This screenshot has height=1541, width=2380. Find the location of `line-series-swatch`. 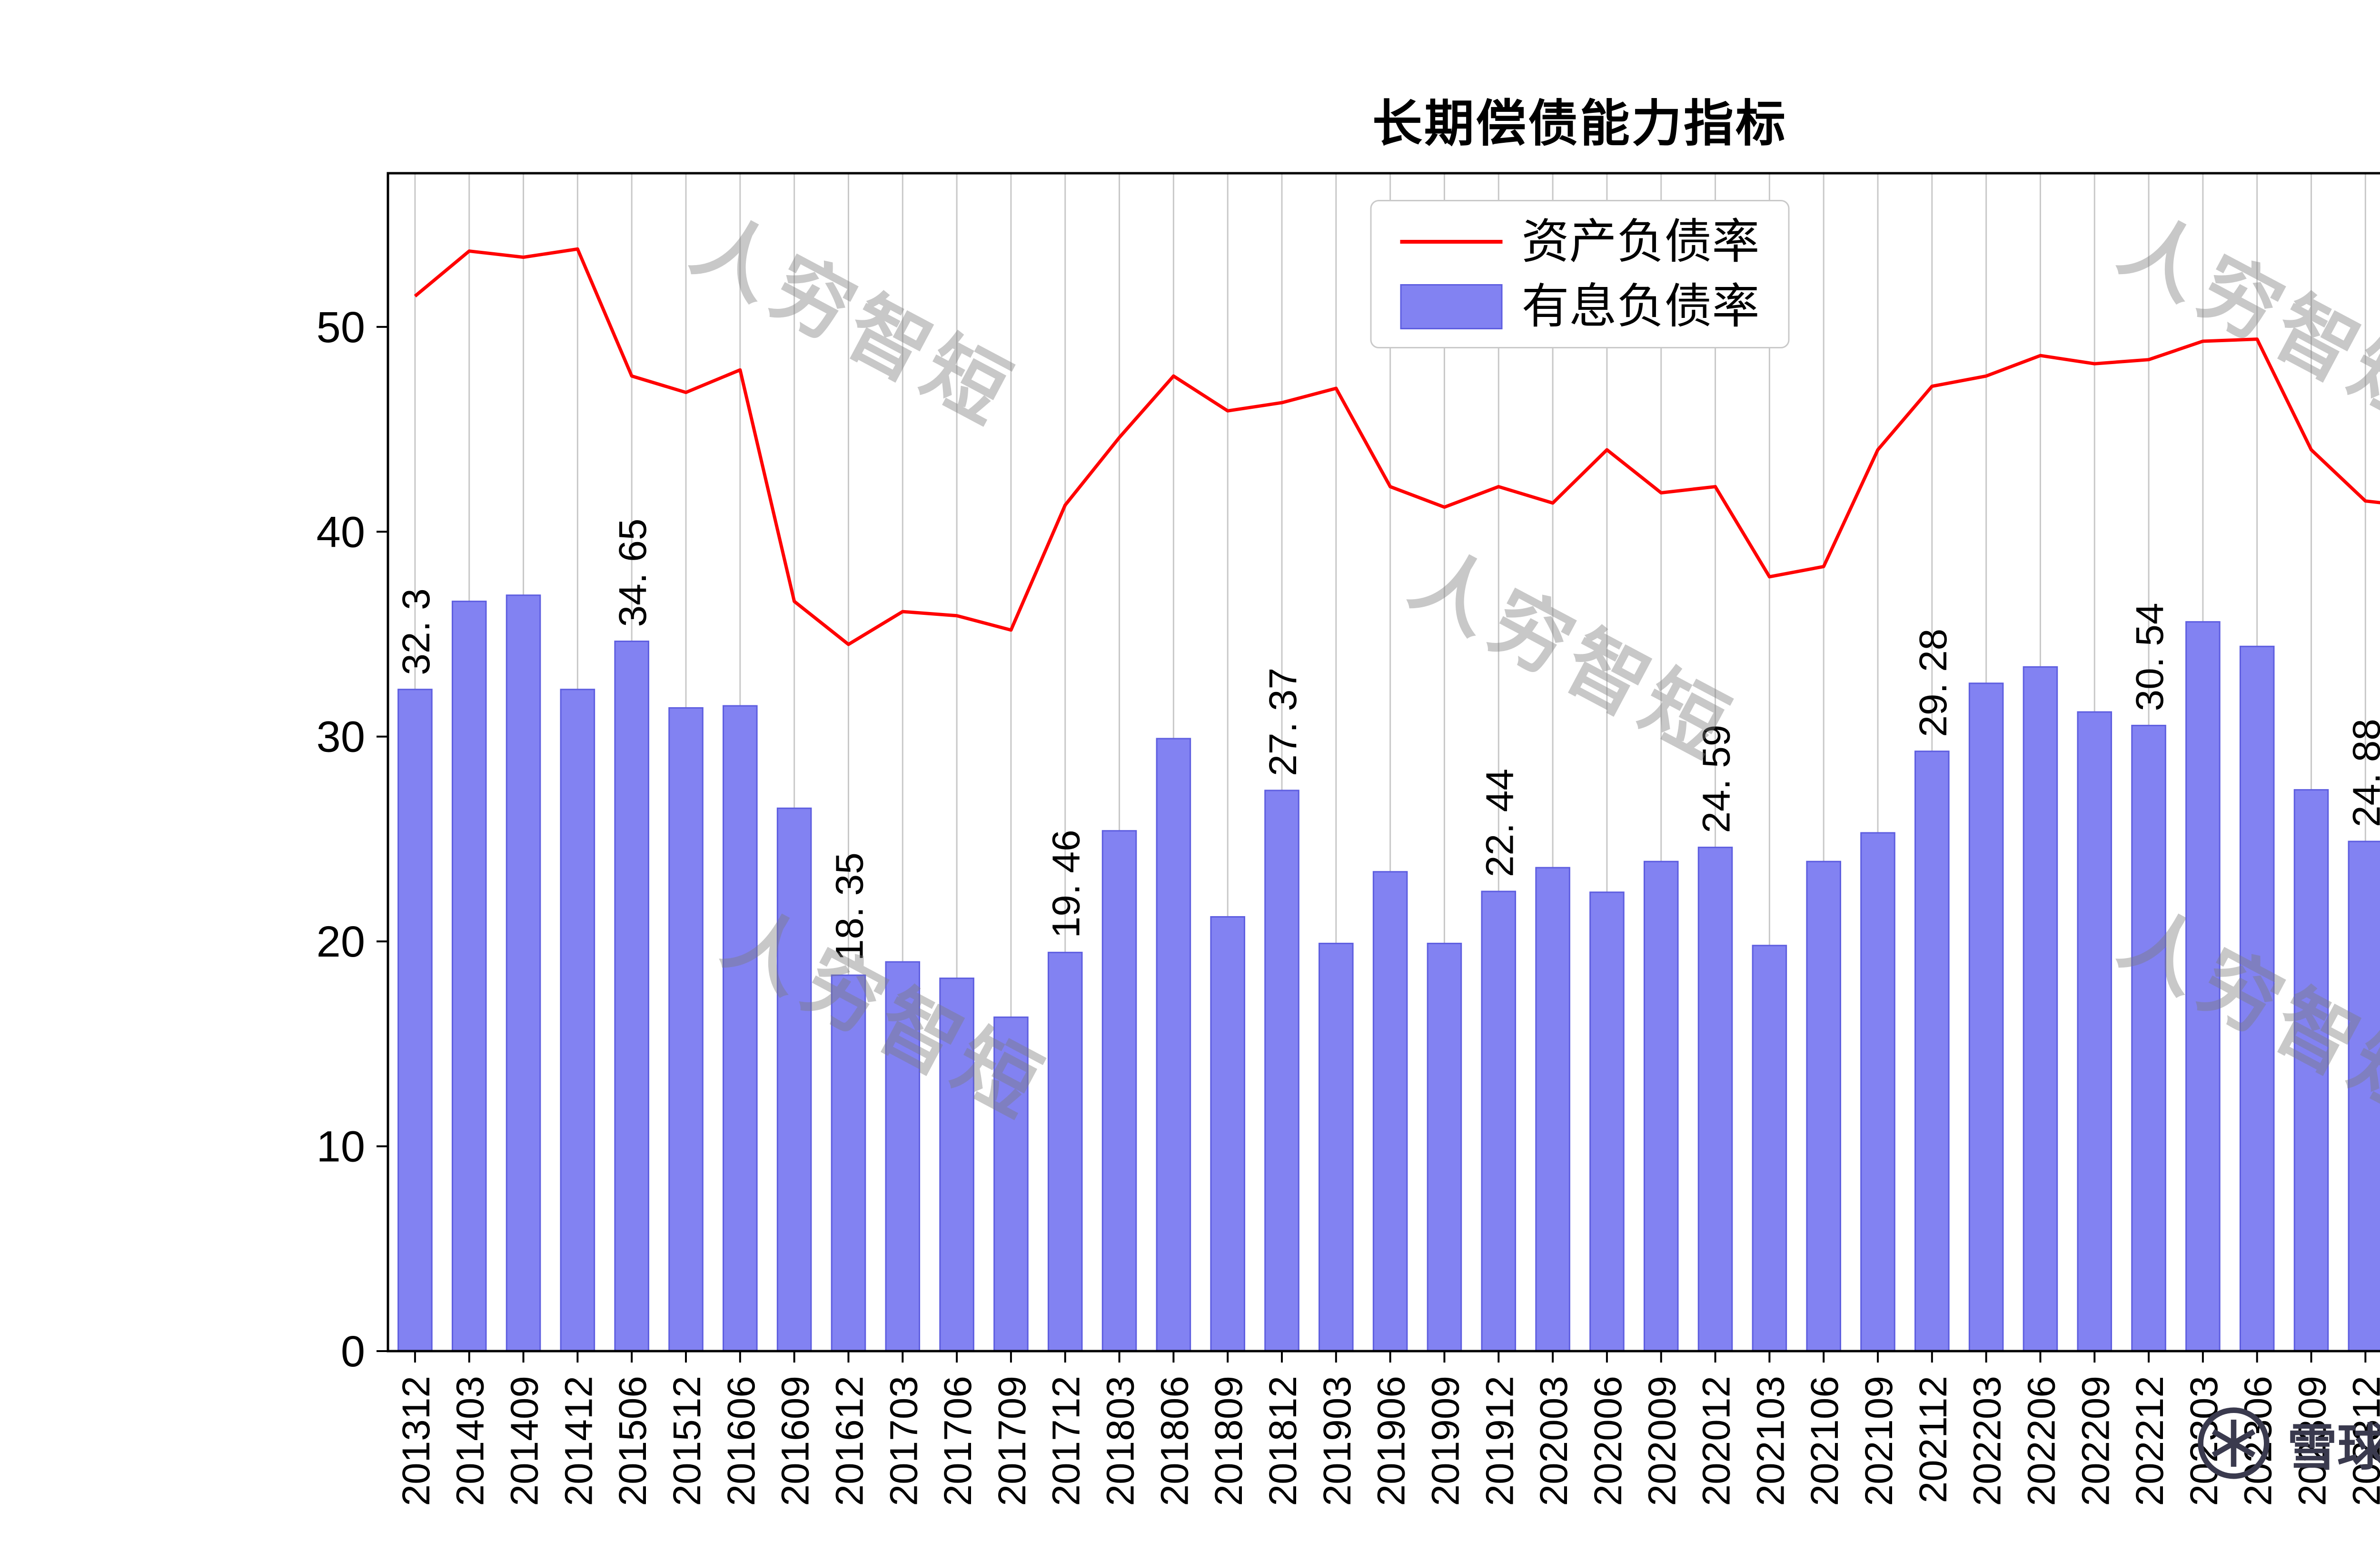

line-series-swatch is located at coordinates (1451, 242).